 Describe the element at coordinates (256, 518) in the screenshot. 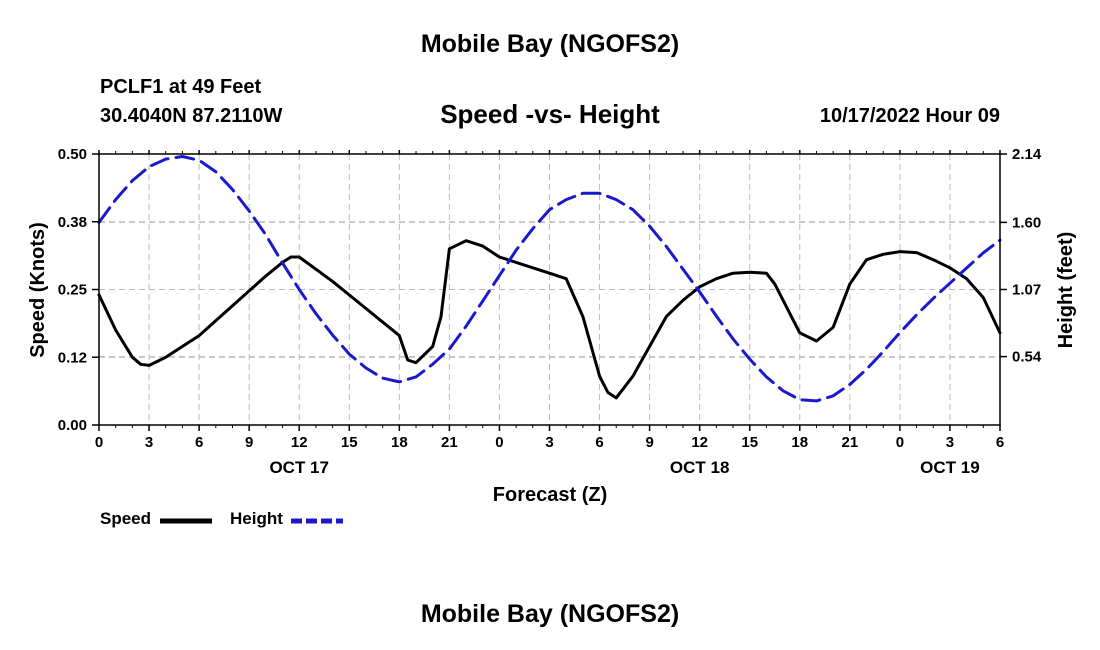

I see `legend-height-label: Height` at that location.